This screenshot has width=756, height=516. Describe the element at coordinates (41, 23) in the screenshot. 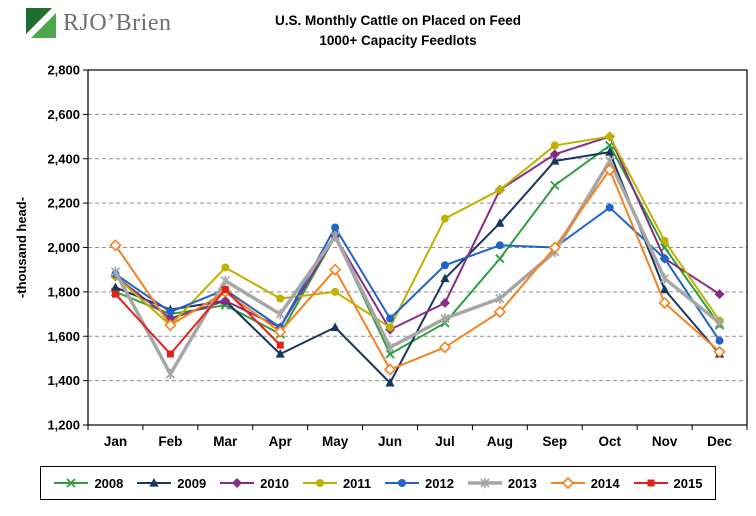

I see `rjobrien-logo-icon` at that location.